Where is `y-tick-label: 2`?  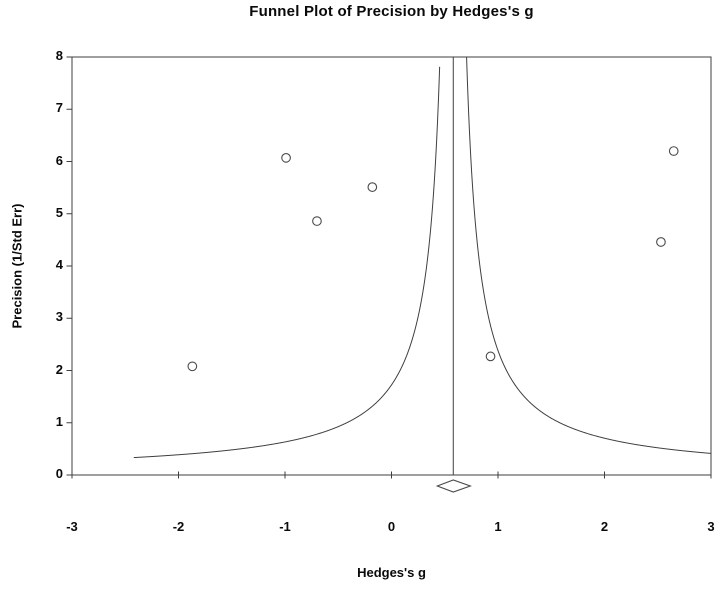 y-tick-label: 2 is located at coordinates (59, 369).